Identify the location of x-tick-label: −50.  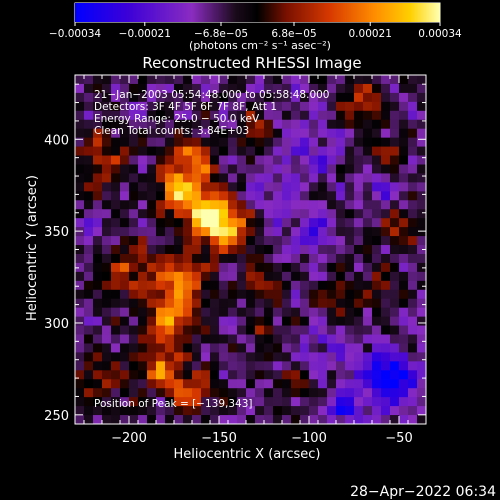
(398, 438).